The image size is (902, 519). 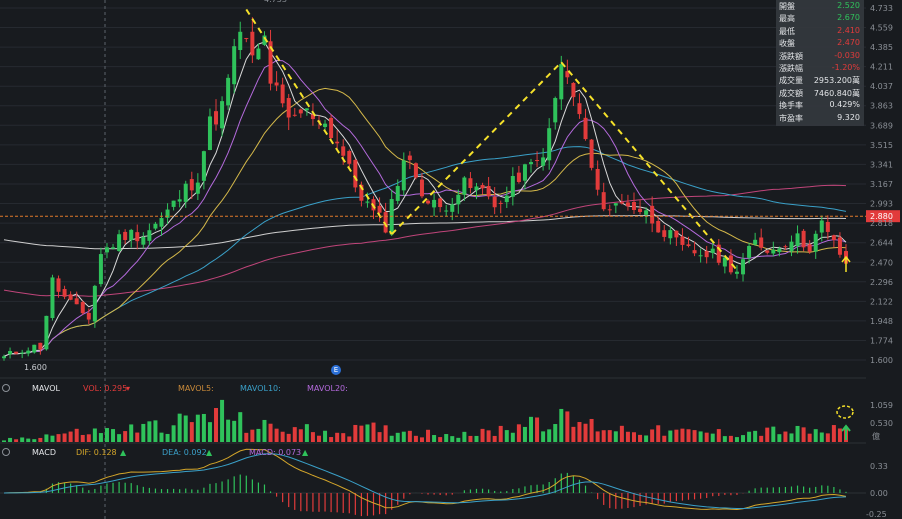 What do you see at coordinates (787, 31) in the screenshot?
I see `info-label: 最低` at bounding box center [787, 31].